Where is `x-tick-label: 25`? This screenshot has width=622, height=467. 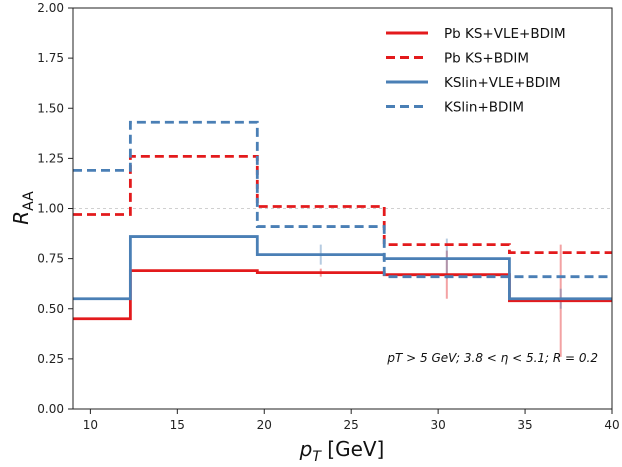
x-tick-label: 25 is located at coordinates (351, 425).